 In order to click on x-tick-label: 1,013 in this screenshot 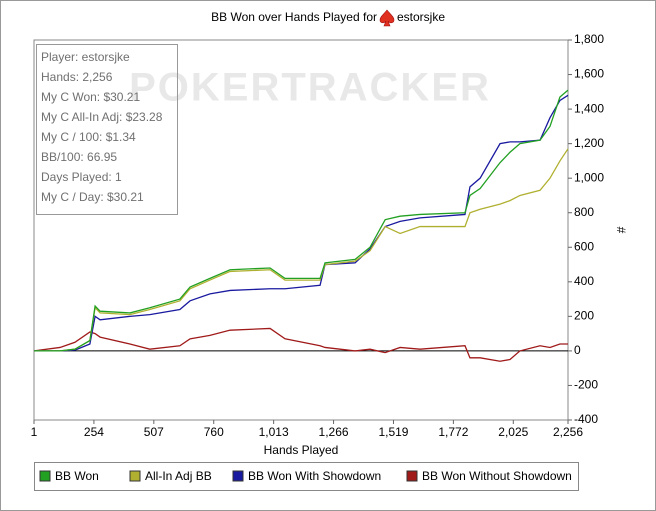, I will do `click(274, 432)`.